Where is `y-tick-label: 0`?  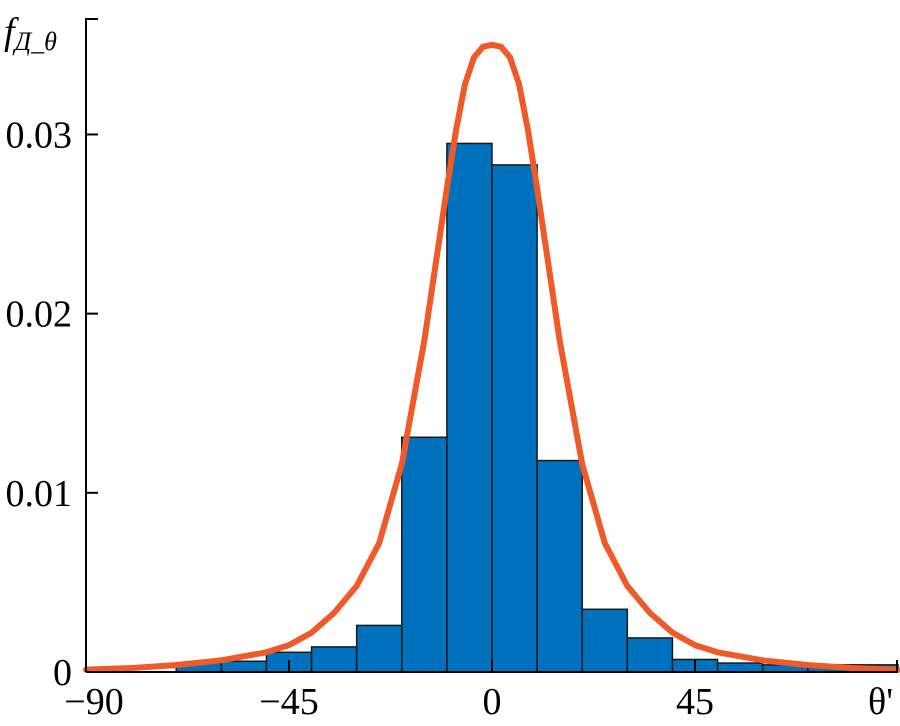
y-tick-label: 0 is located at coordinates (62, 673).